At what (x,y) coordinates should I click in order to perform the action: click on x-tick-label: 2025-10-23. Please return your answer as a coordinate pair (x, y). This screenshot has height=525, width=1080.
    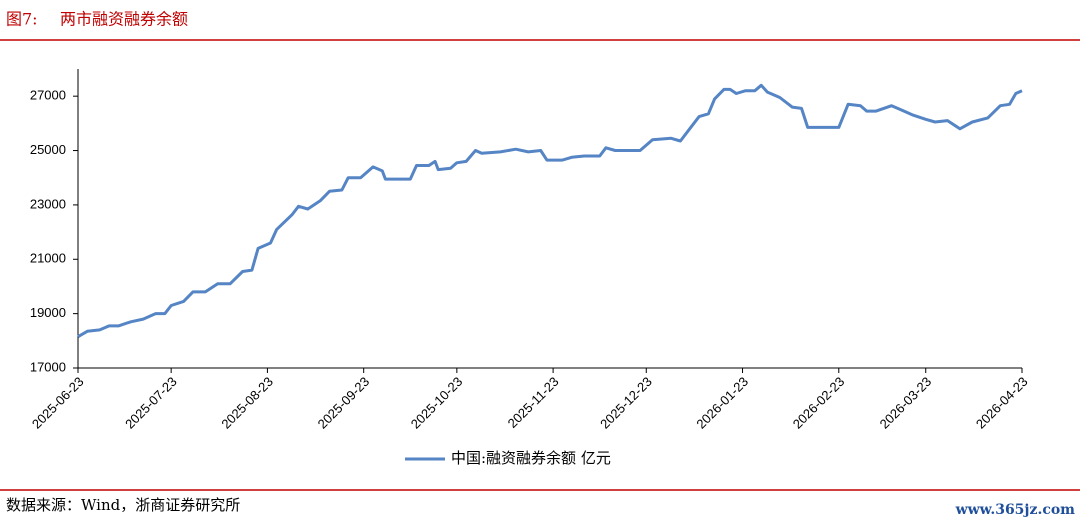
    Looking at the image, I should click on (437, 403).